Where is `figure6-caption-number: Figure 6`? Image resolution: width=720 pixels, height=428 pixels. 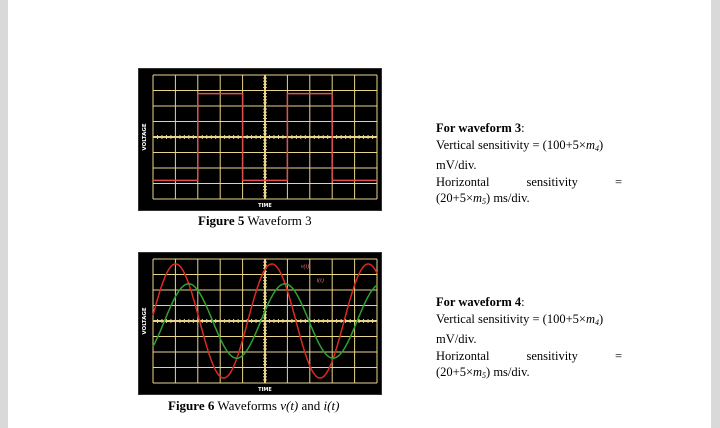
figure6-caption-number: Figure 6 is located at coordinates (191, 405).